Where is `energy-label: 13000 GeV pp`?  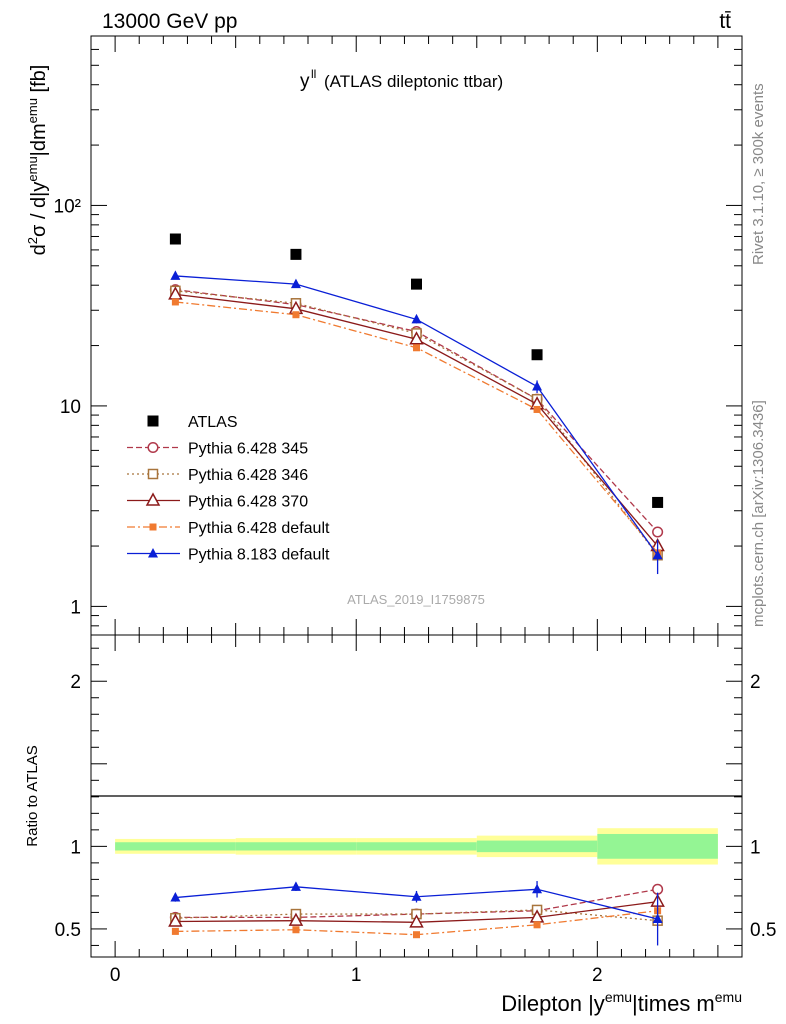 energy-label: 13000 GeV pp is located at coordinates (169, 21).